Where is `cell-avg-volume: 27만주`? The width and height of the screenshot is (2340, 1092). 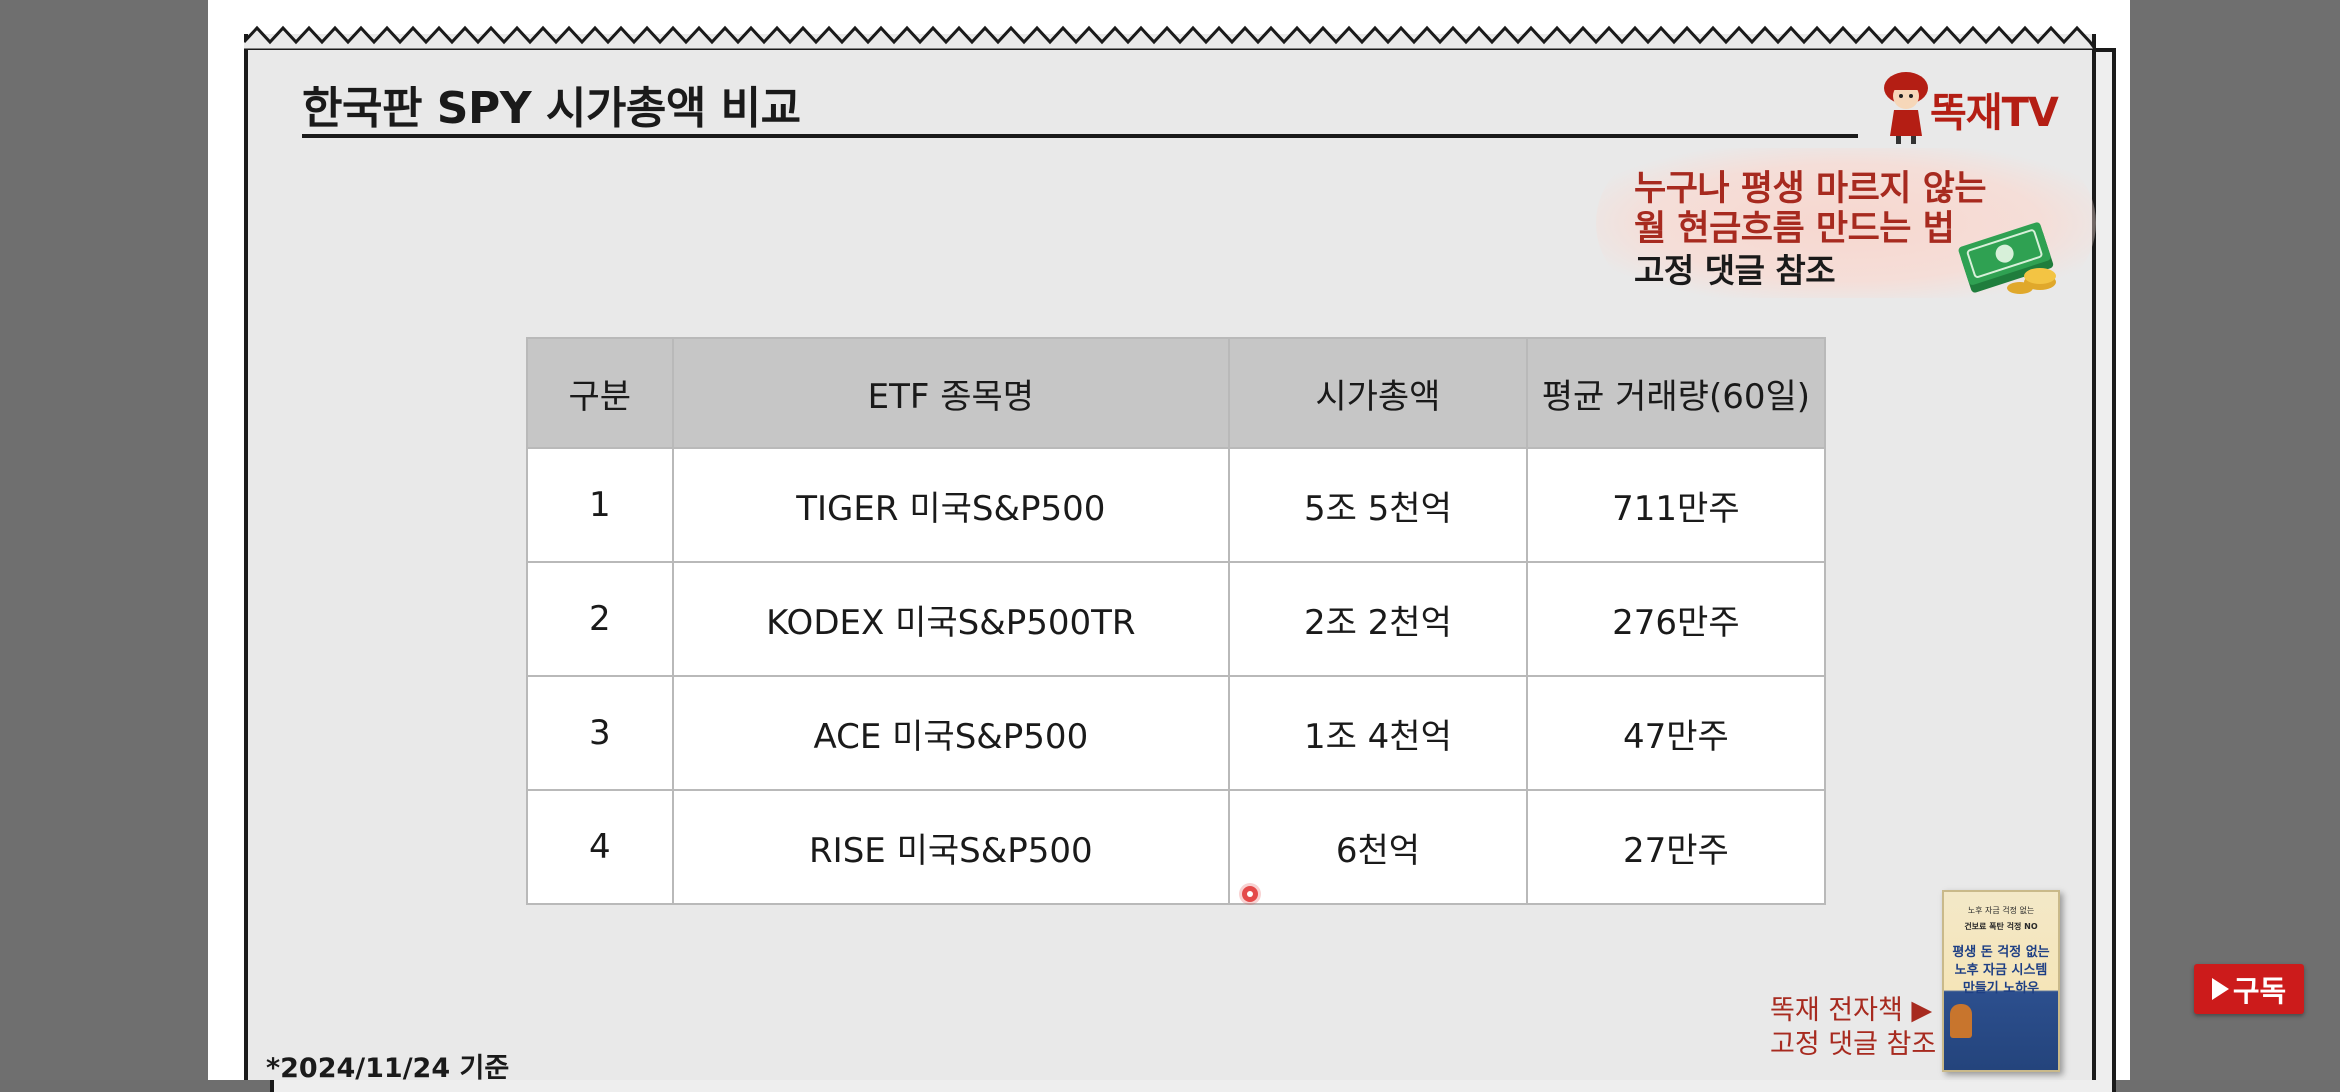
cell-avg-volume: 27만주 is located at coordinates (1676, 847).